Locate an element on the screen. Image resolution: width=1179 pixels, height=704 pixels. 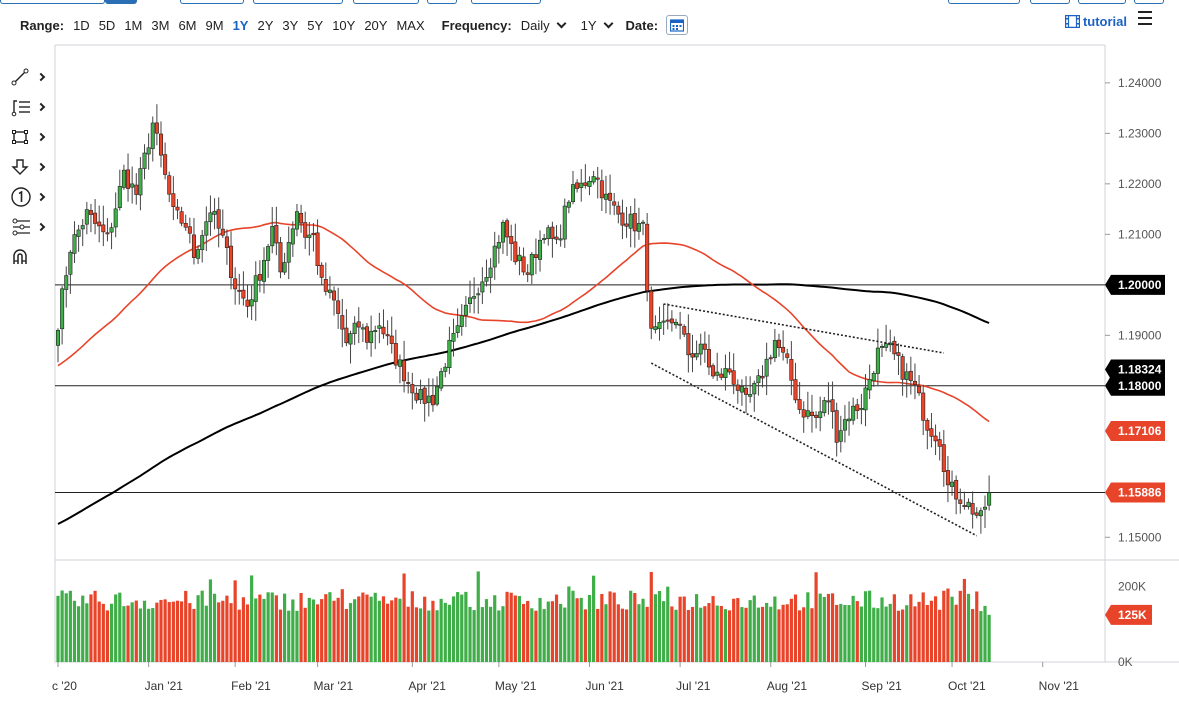
time-tick-label: Nov '21 is located at coordinates (1059, 686).